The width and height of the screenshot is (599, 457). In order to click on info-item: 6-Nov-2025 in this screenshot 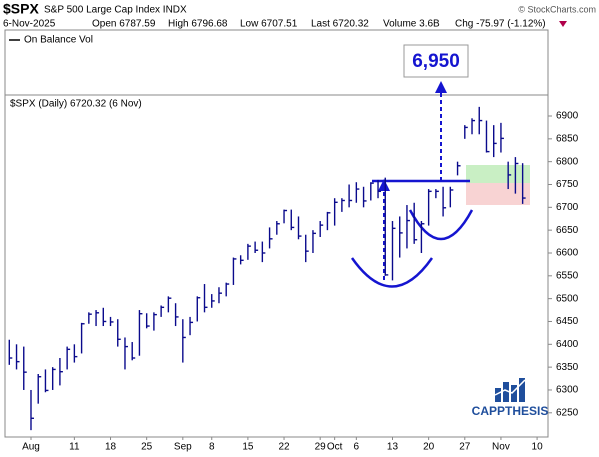, I will do `click(29, 24)`.